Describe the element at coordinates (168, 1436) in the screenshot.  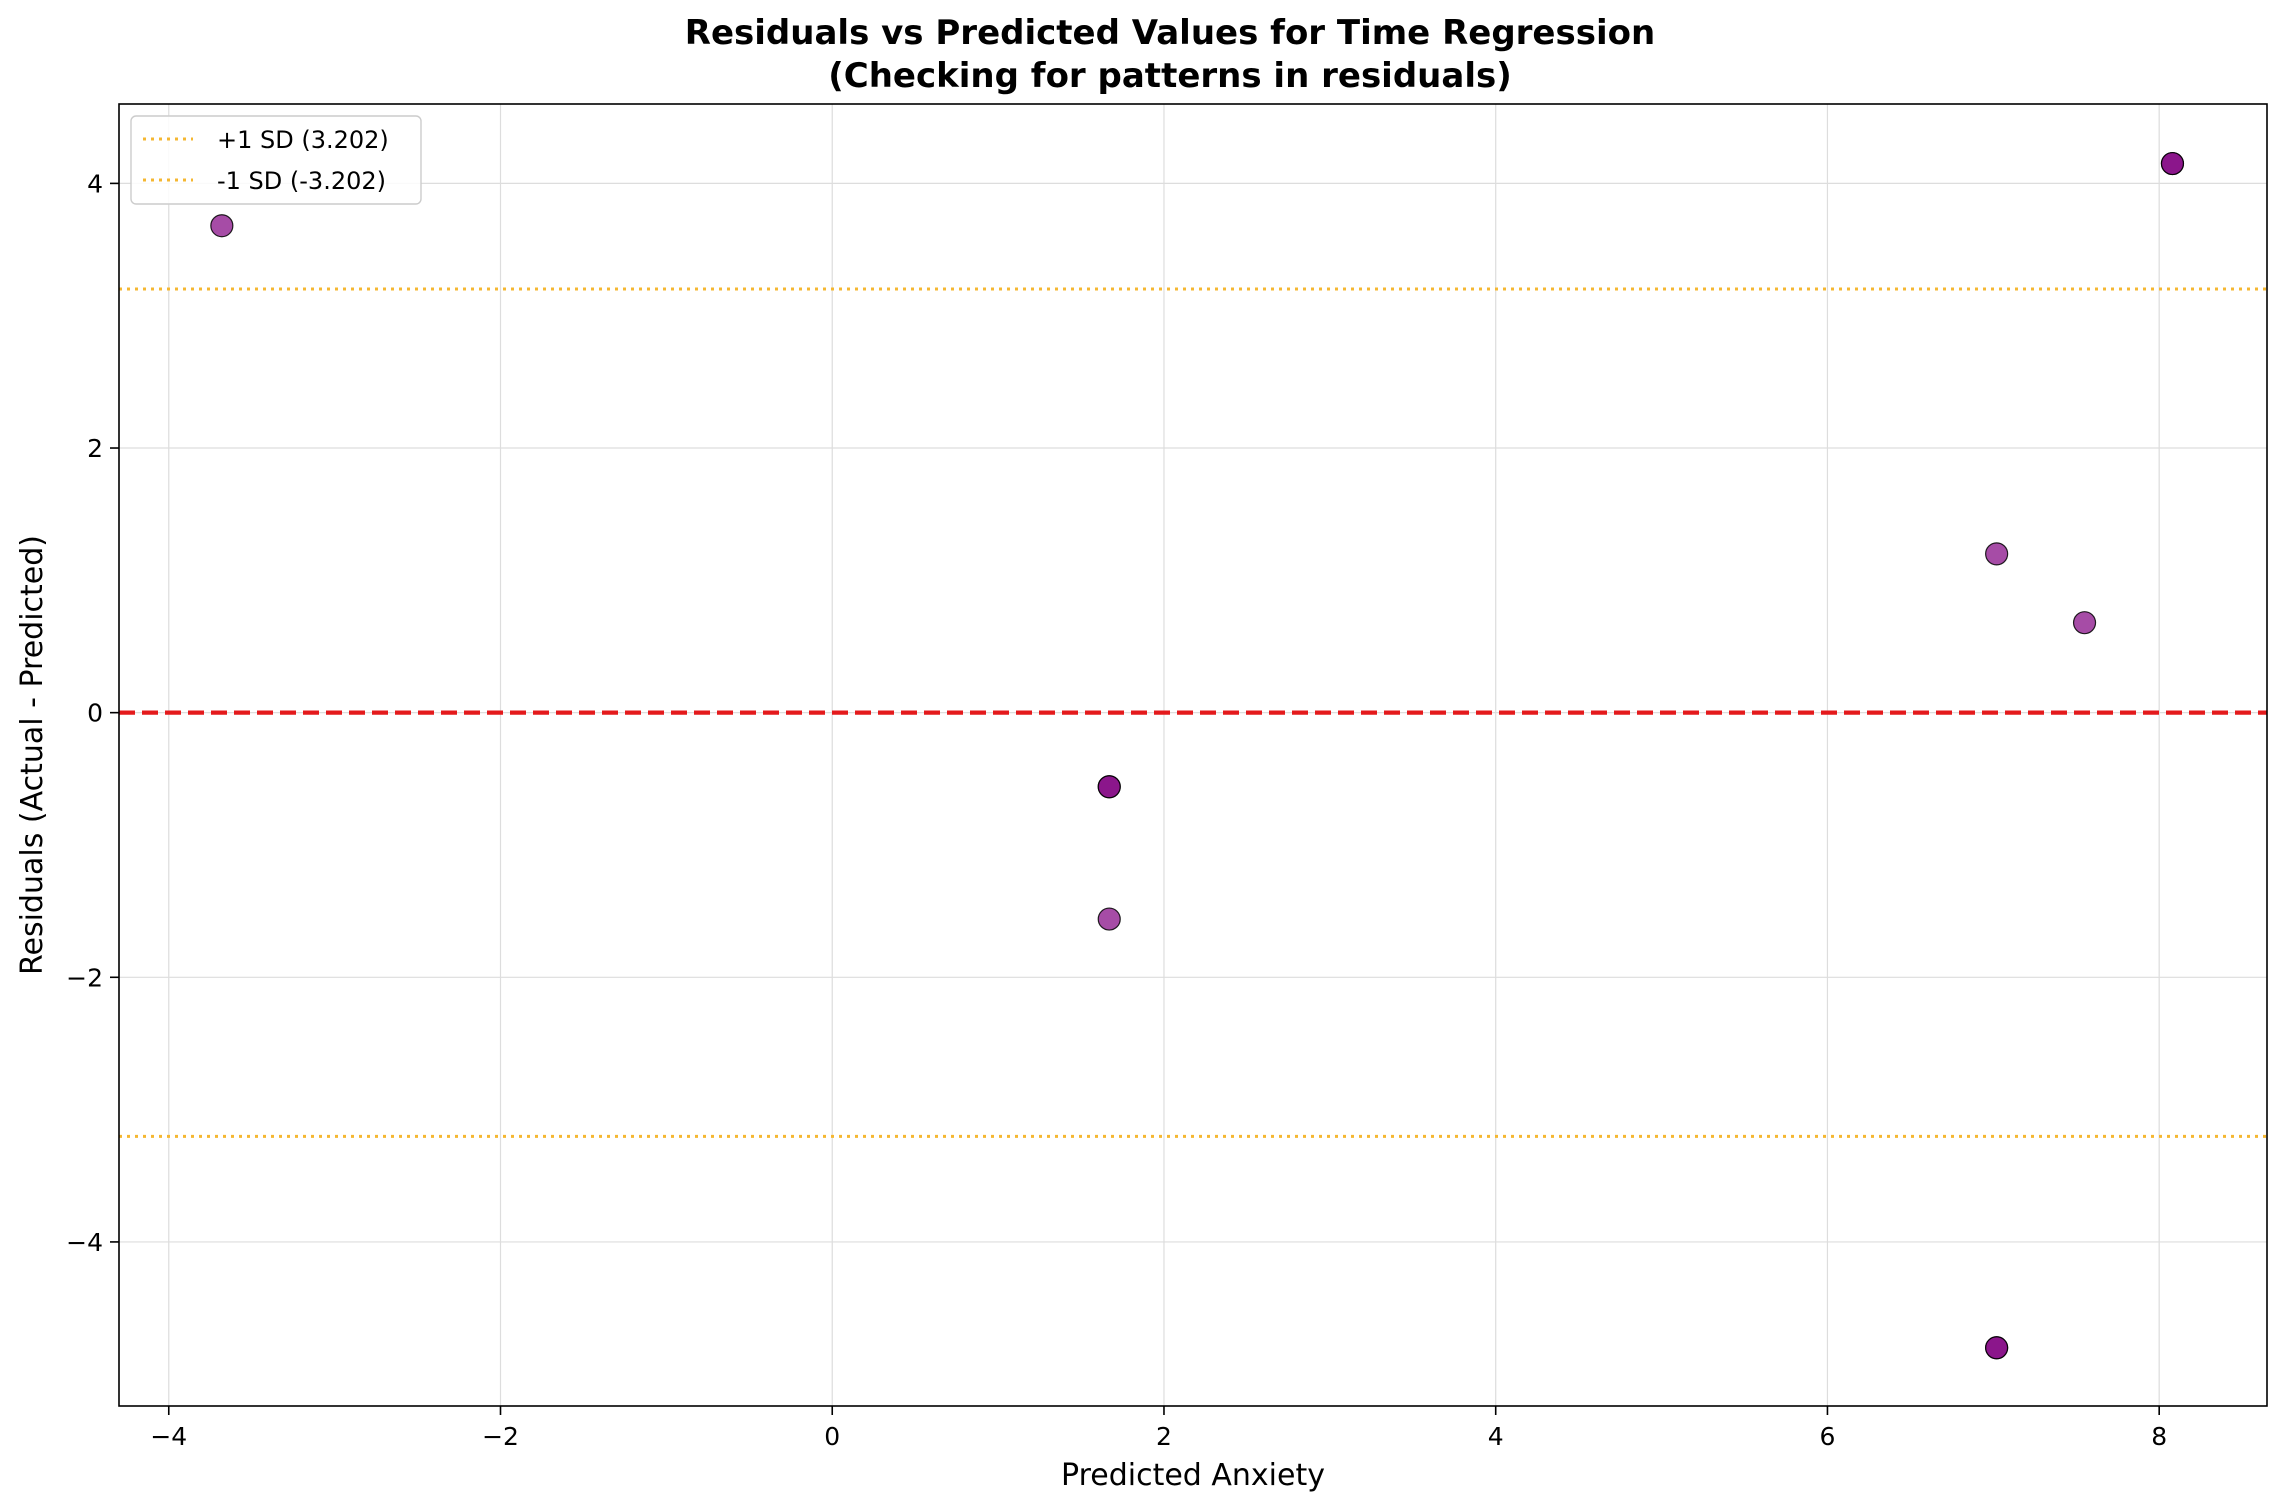
I see `x-tick-label: −4` at that location.